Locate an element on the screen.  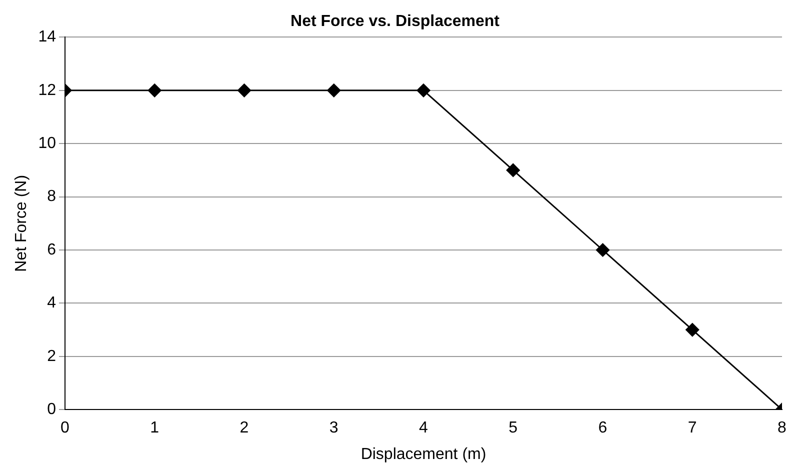
y-tick-label: 8 is located at coordinates (51, 197).